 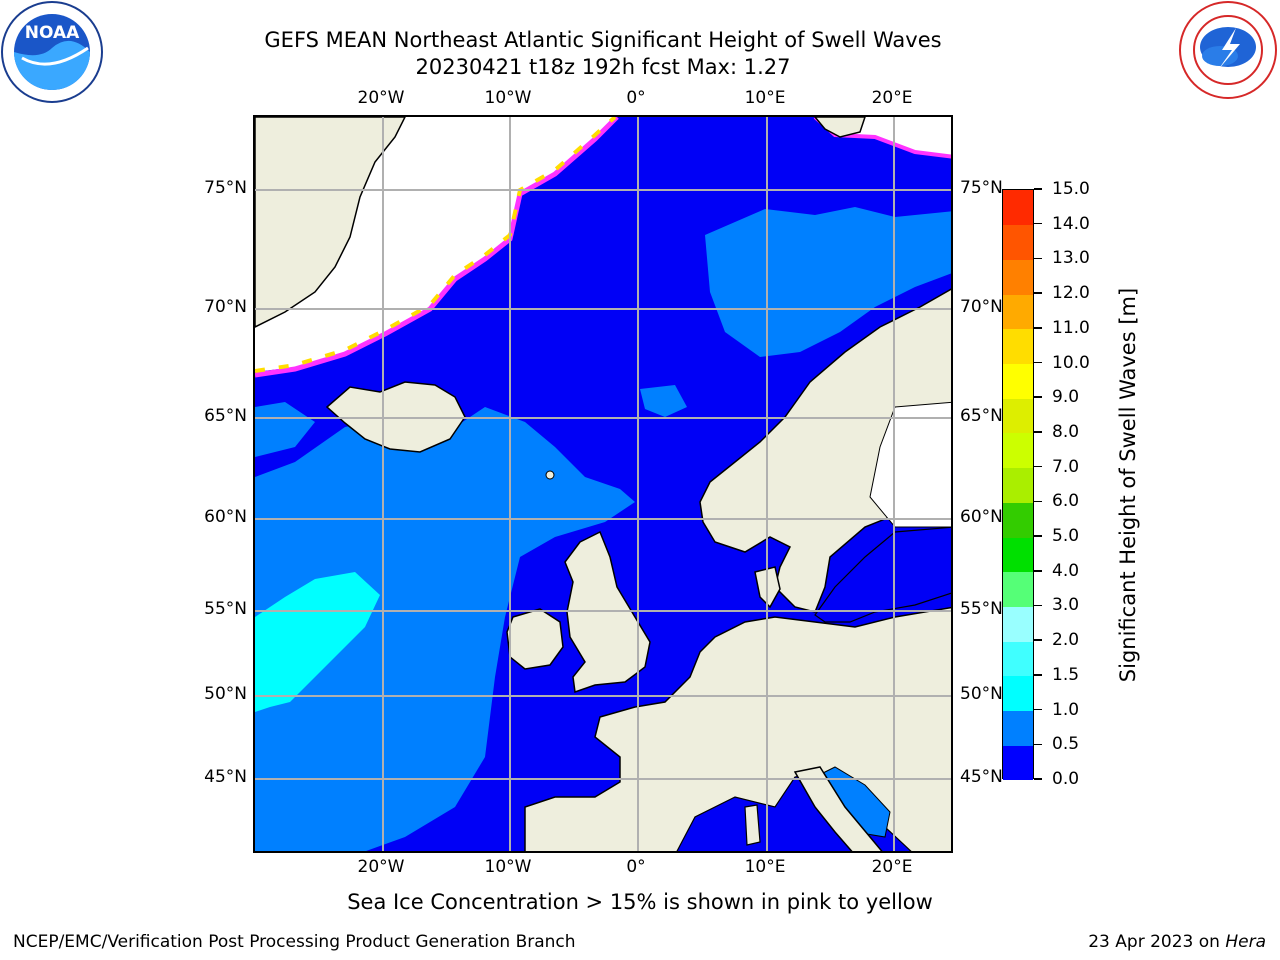 What do you see at coordinates (508, 867) in the screenshot?
I see `lon-tick-bottom: 10°W` at bounding box center [508, 867].